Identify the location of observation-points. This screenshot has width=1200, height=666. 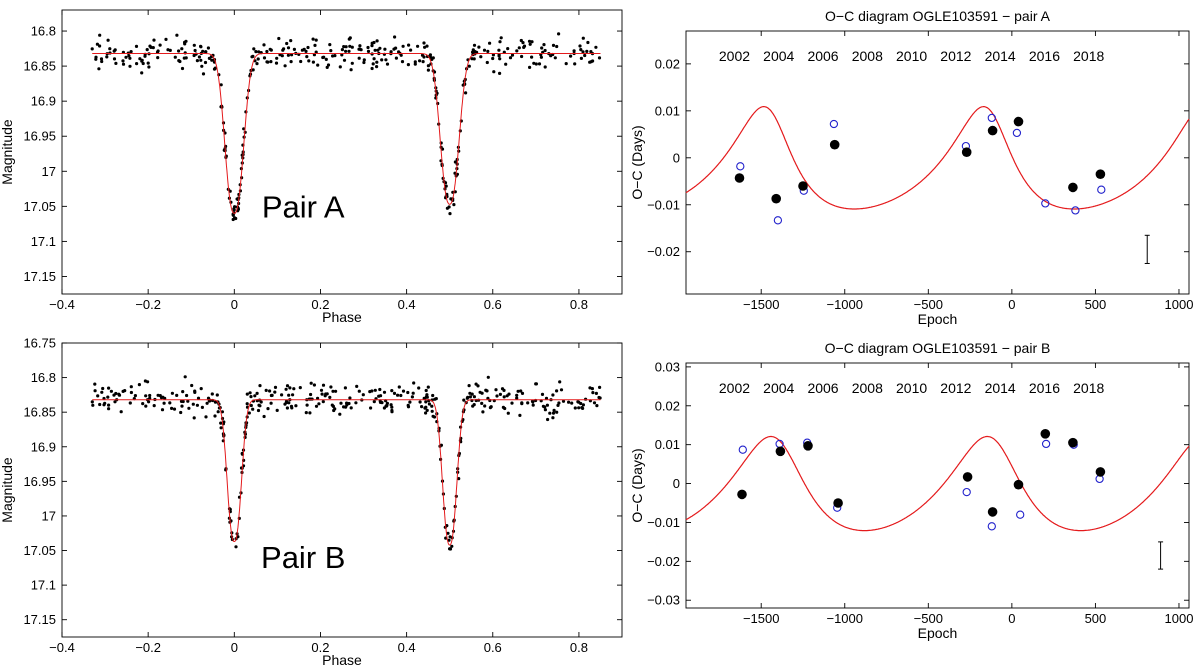
(346, 127).